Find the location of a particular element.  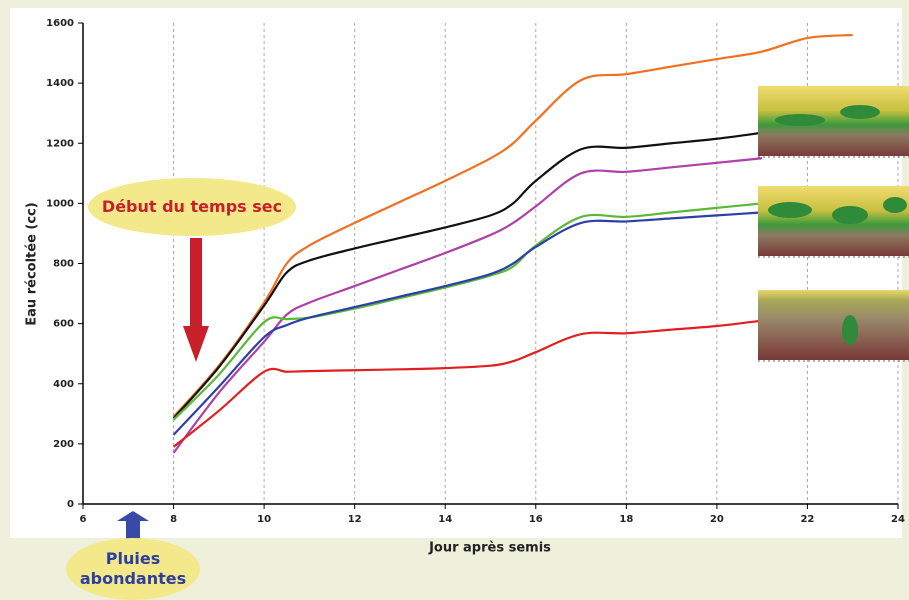

y-tick-label: 800 is located at coordinates (63, 264).